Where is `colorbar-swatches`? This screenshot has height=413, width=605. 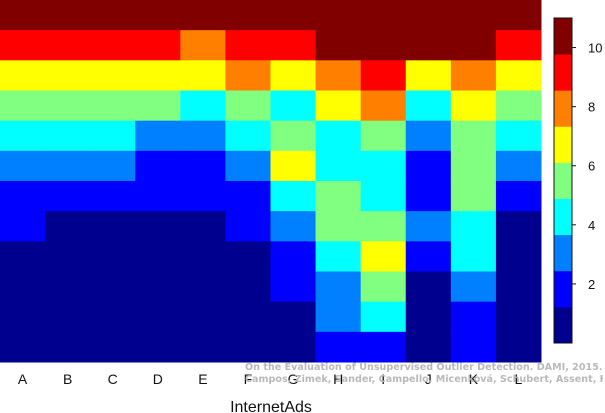
colorbar-swatches is located at coordinates (563, 181).